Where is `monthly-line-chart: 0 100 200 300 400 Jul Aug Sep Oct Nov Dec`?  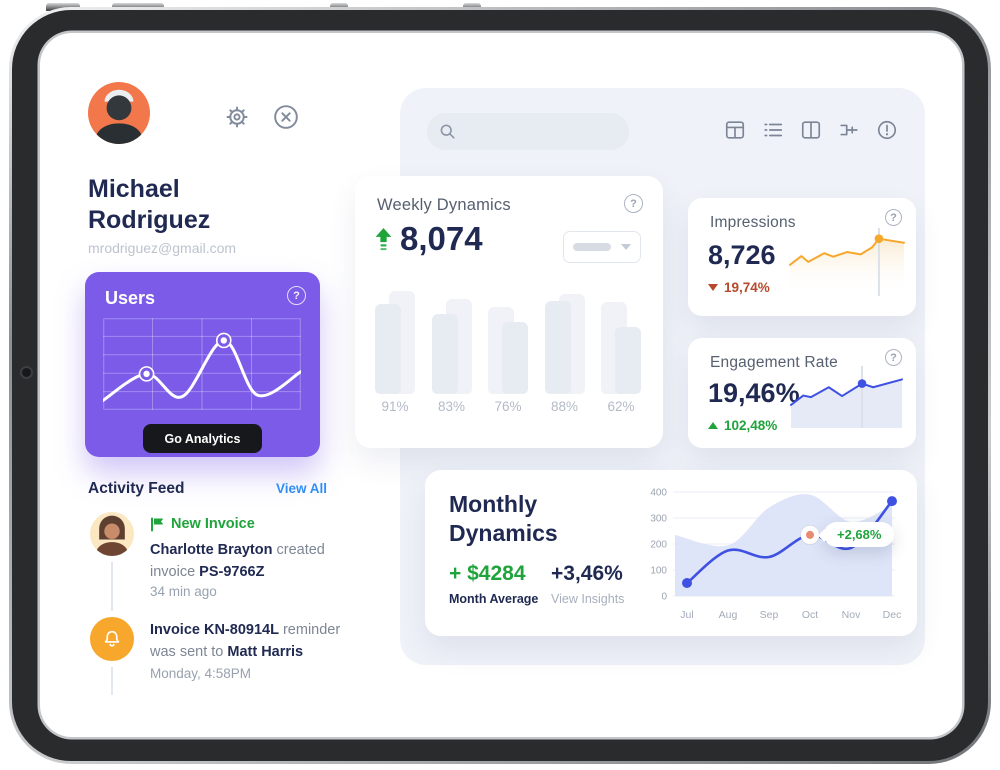 monthly-line-chart: 0 100 200 300 400 Jul Aug Sep Oct Nov Dec is located at coordinates (776, 555).